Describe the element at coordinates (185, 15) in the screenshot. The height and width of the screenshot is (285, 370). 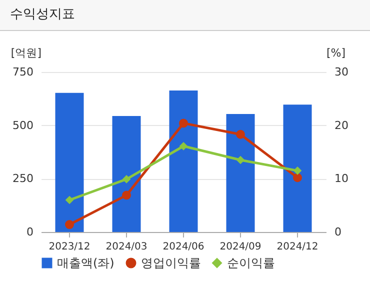
I see `chart-title: 수익성지표` at that location.